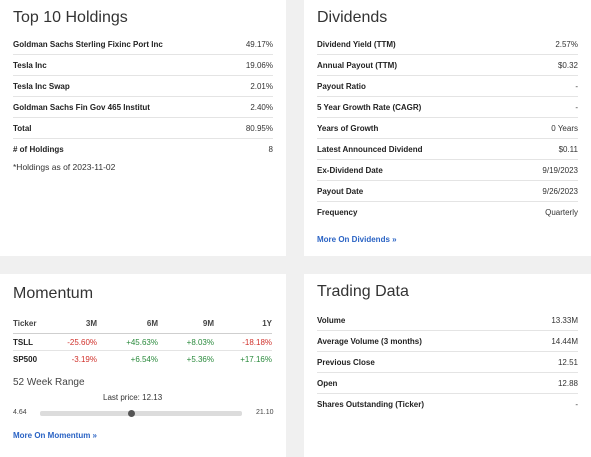 The image size is (591, 457). What do you see at coordinates (568, 149) in the screenshot?
I see `dividend-value: $0.11` at bounding box center [568, 149].